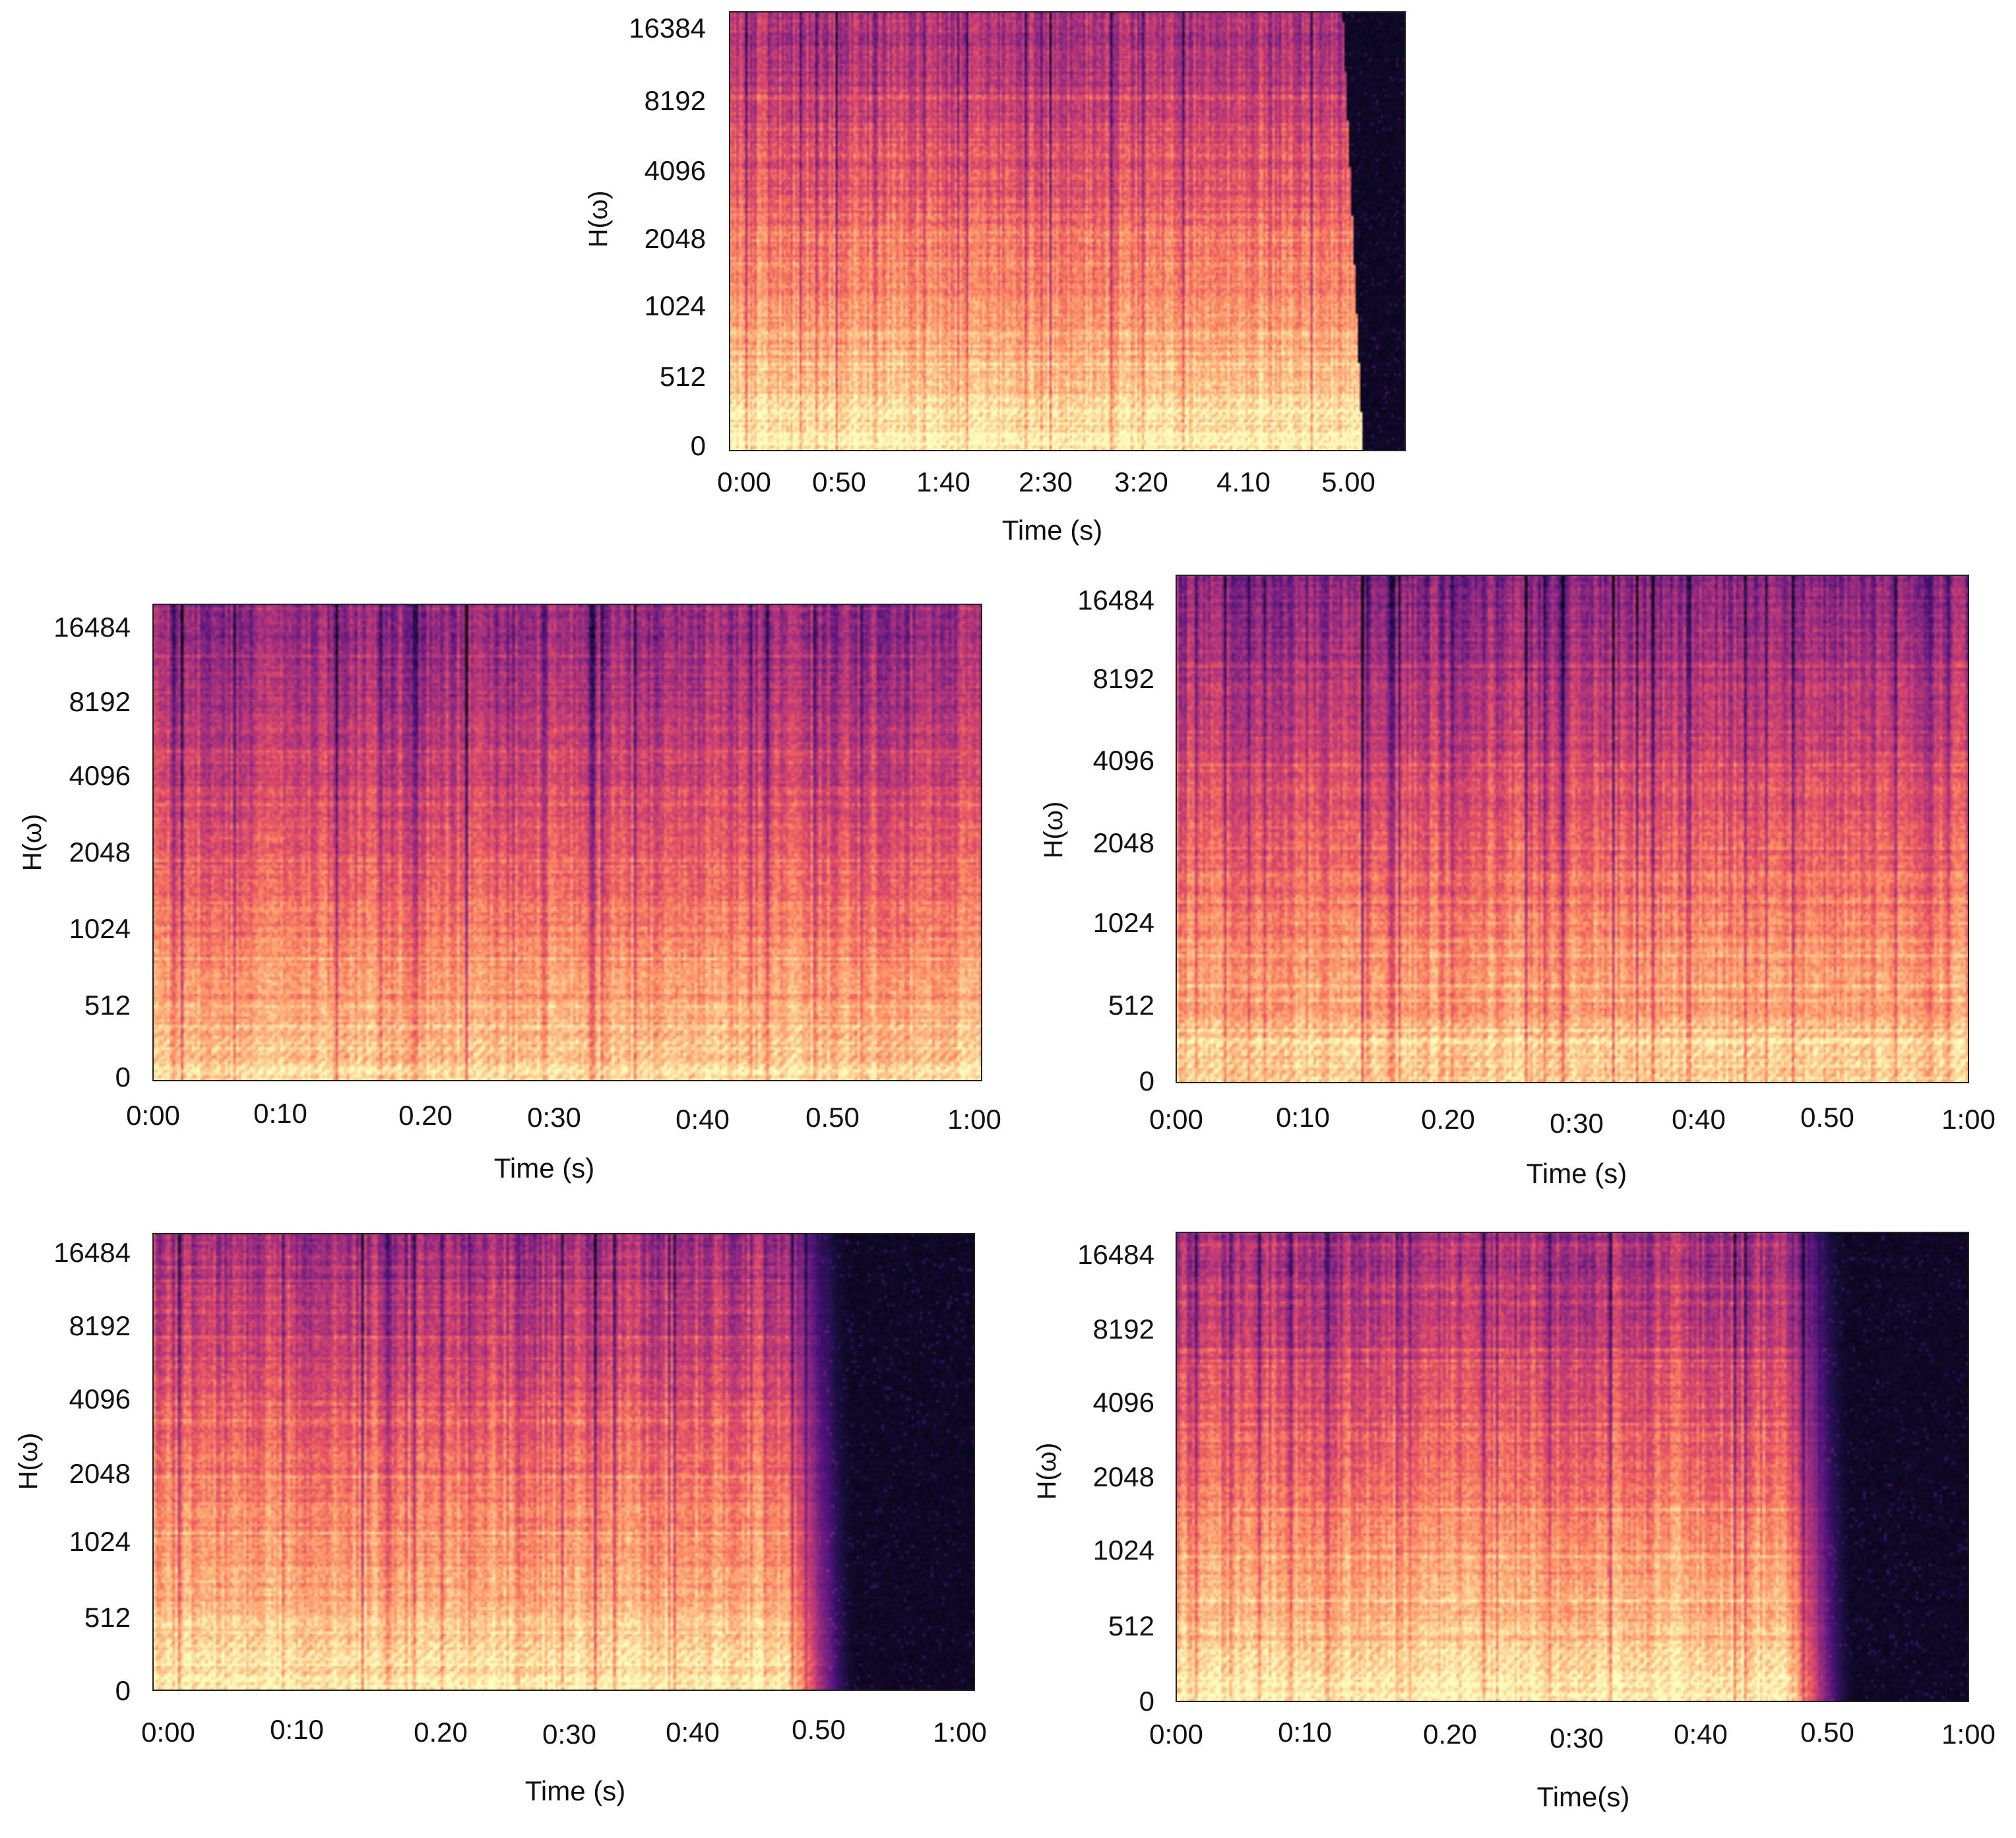 The width and height of the screenshot is (2016, 1838). What do you see at coordinates (1348, 481) in the screenshot?
I see `x-tick-label: 5.00` at bounding box center [1348, 481].